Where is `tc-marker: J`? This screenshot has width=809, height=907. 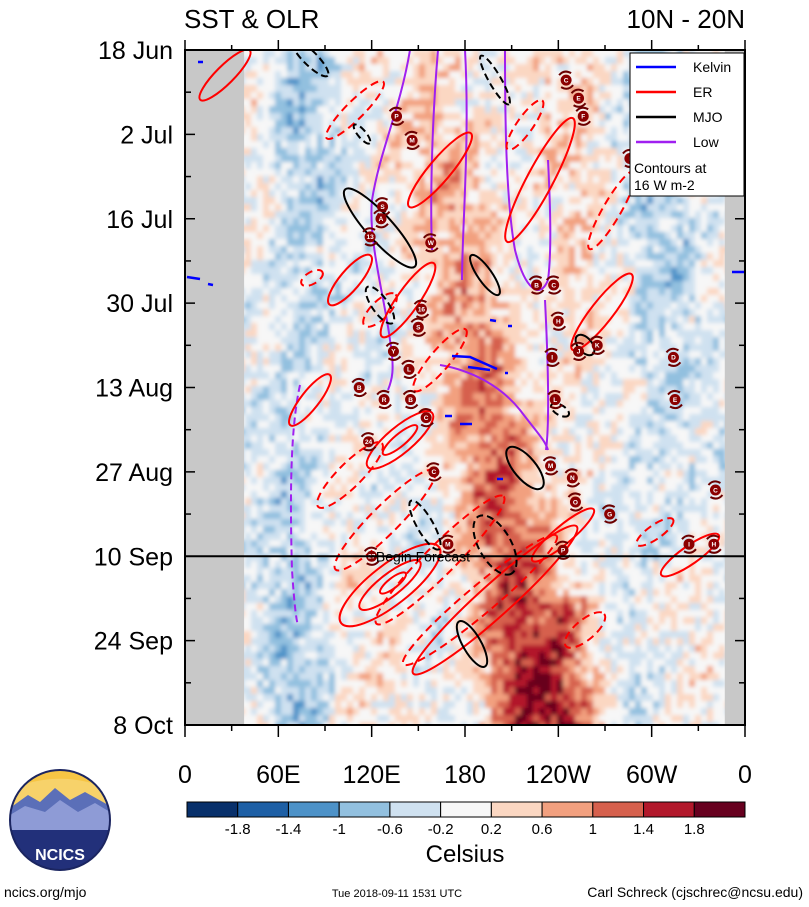
tc-marker: J is located at coordinates (578, 351).